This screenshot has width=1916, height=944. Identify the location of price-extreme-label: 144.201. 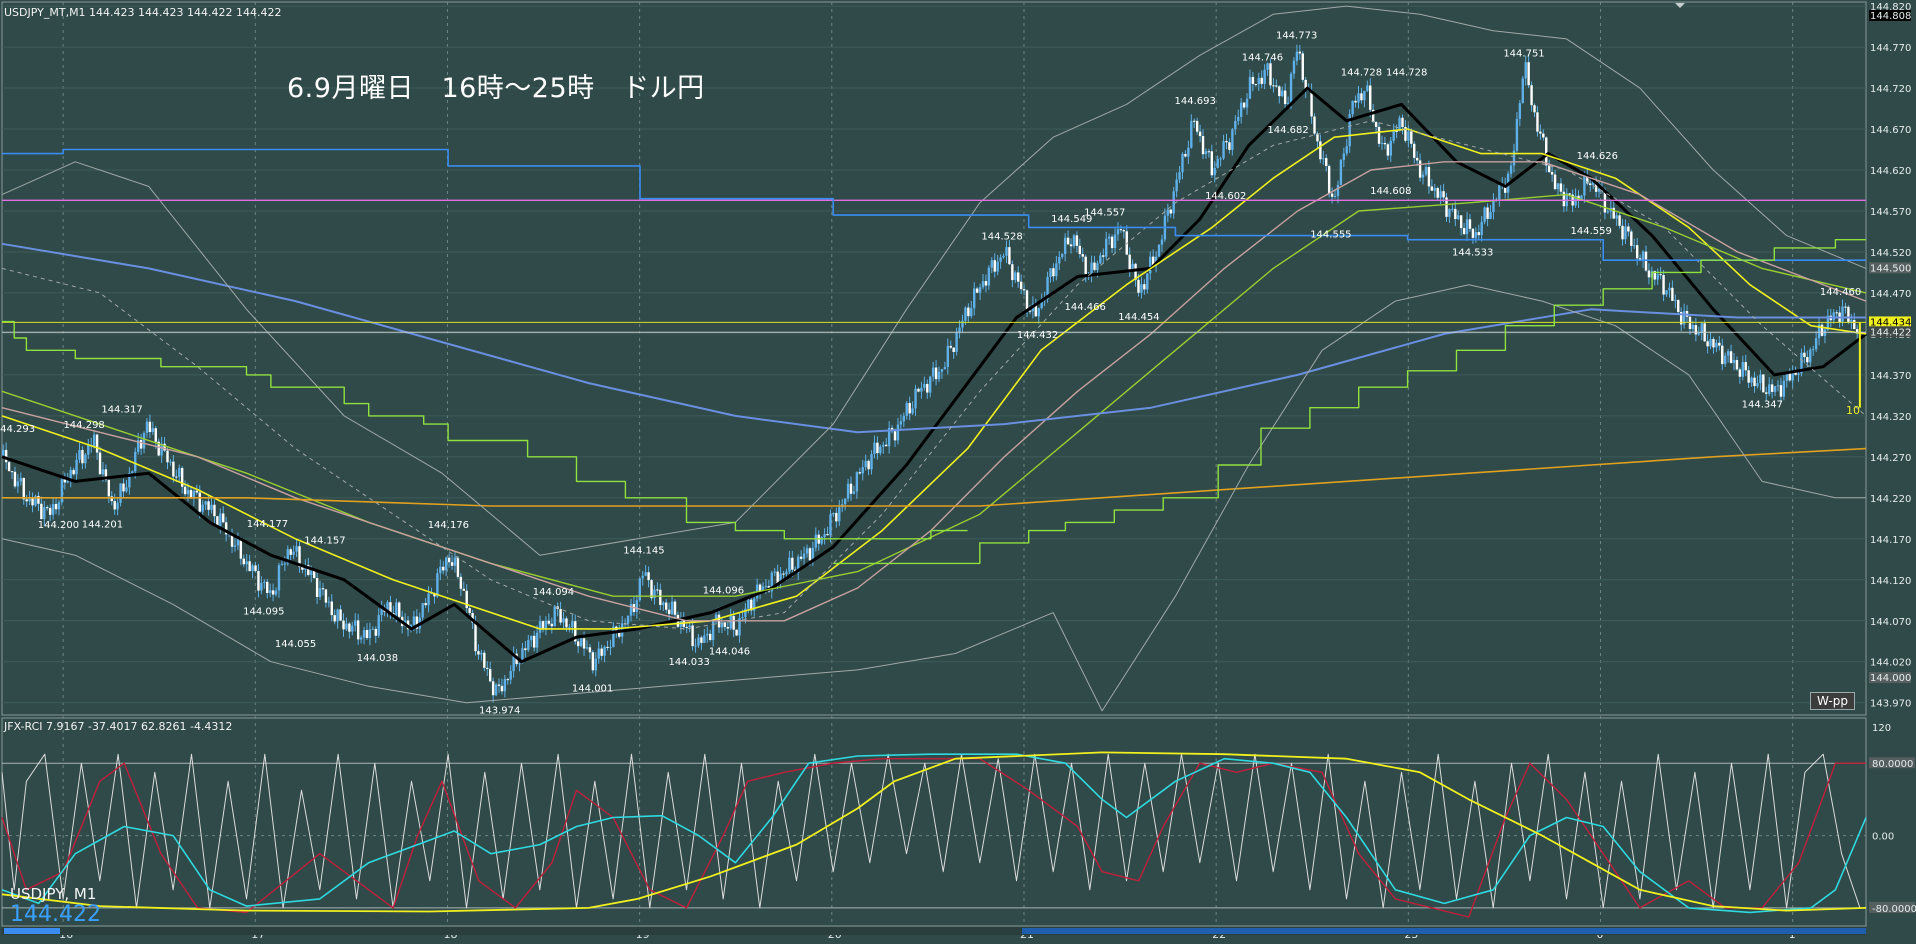
(102, 524).